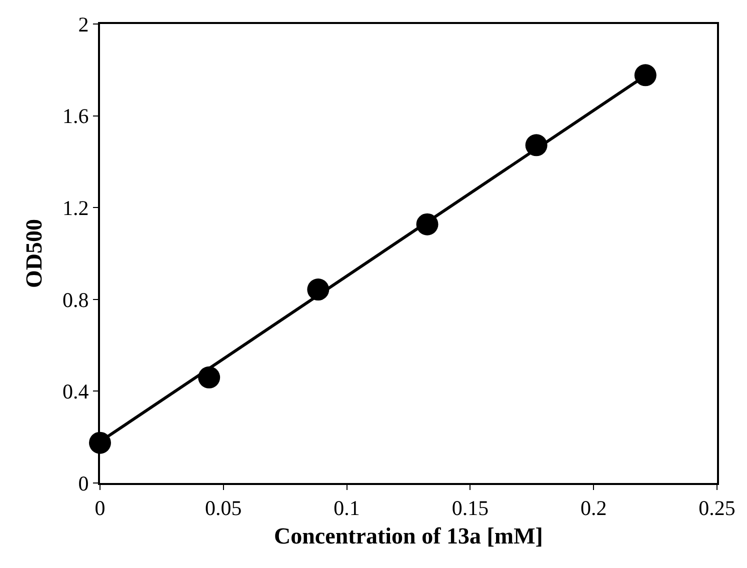  What do you see at coordinates (470, 508) in the screenshot?
I see `x-tick-label: 0.15` at bounding box center [470, 508].